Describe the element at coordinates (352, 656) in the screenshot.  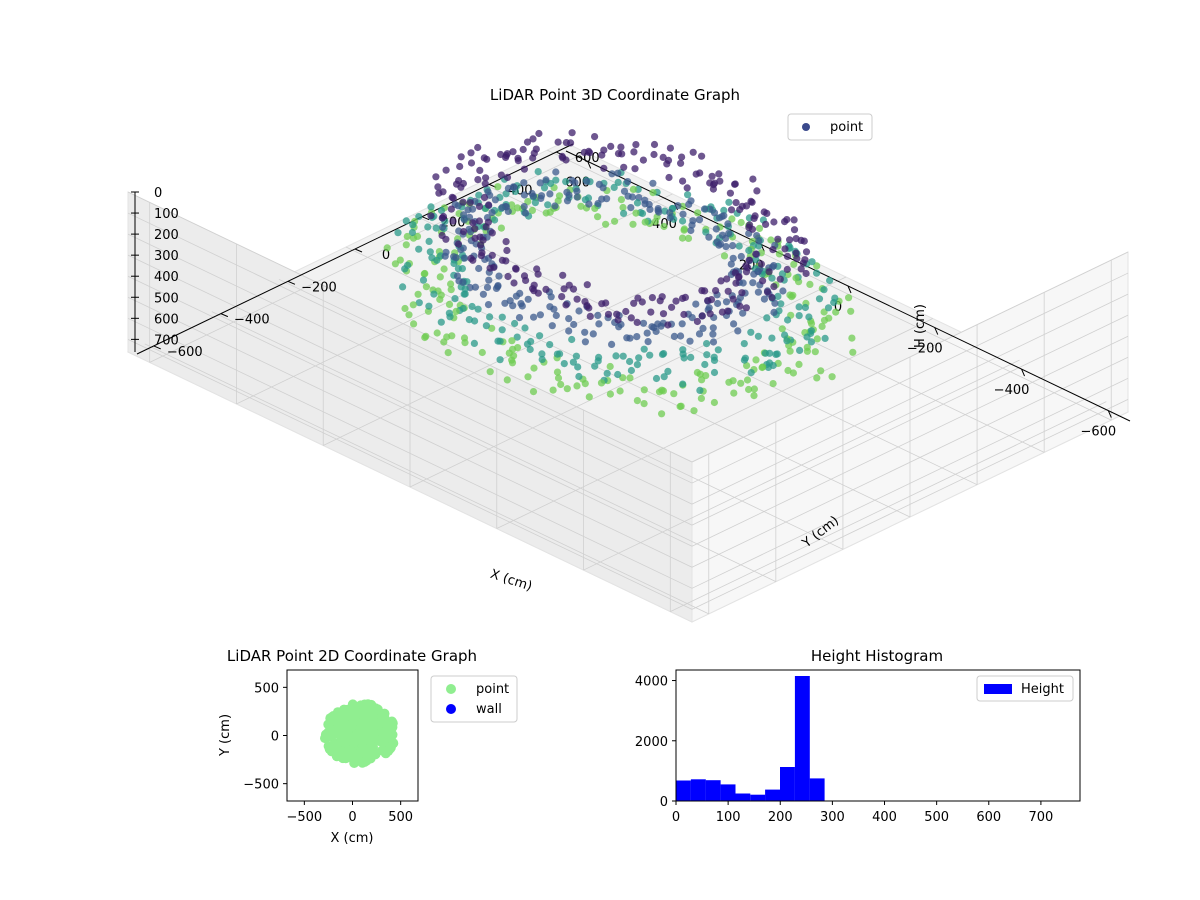
I see `chart-2d-title: LiDAR Point 2D Coordinate Graph` at that location.